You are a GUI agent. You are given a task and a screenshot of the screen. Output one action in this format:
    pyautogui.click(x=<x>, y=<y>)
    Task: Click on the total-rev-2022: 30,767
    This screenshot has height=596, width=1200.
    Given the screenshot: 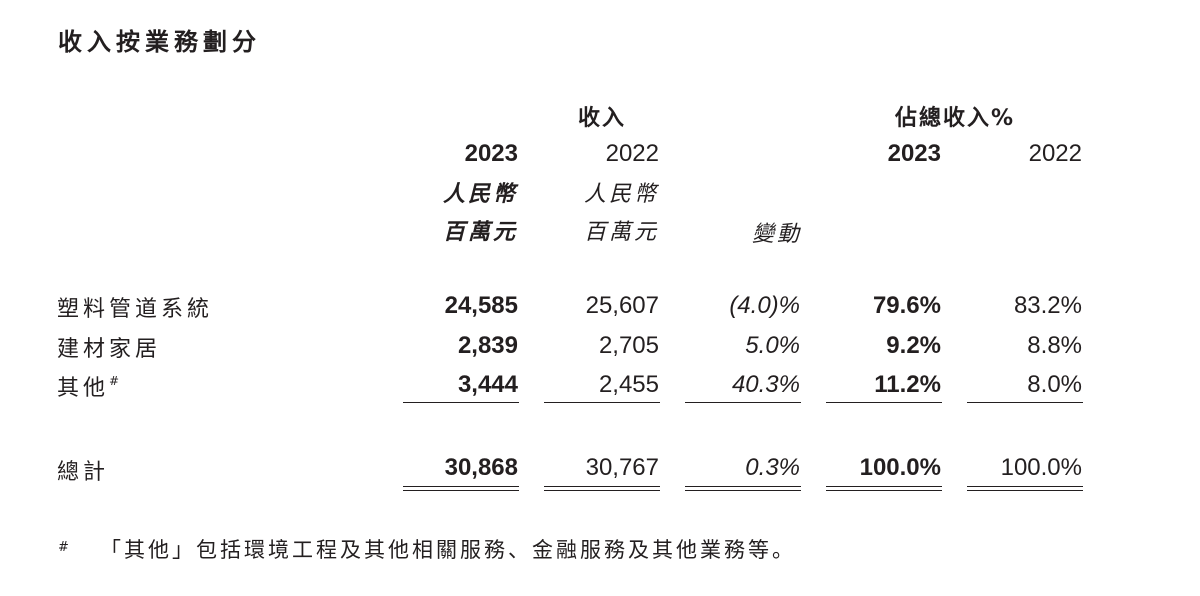 What is the action you would take?
    pyautogui.click(x=622, y=467)
    